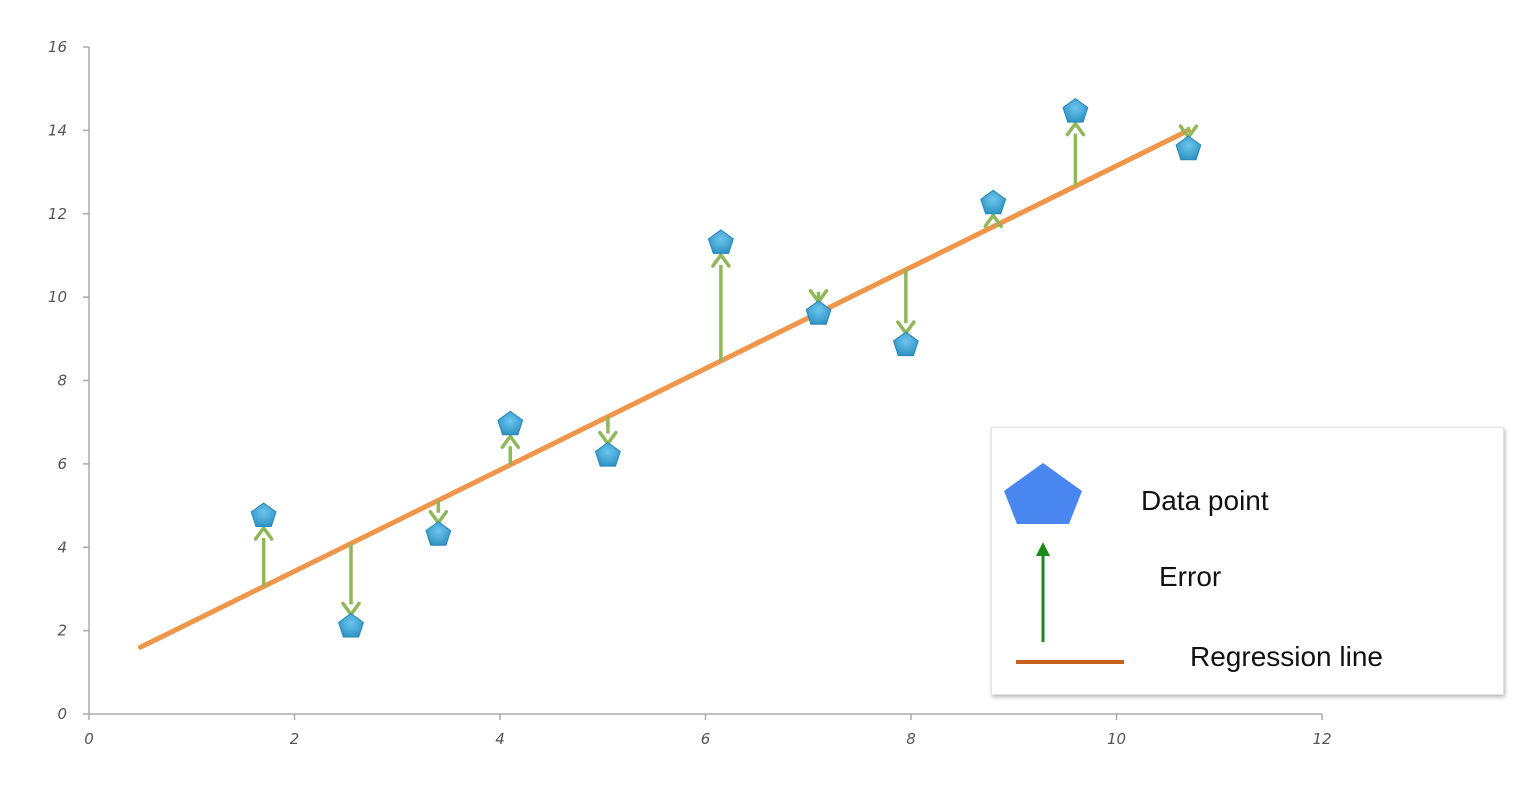 Image resolution: width=1533 pixels, height=799 pixels. Describe the element at coordinates (62, 631) in the screenshot. I see `y-tick-label: 2` at that location.